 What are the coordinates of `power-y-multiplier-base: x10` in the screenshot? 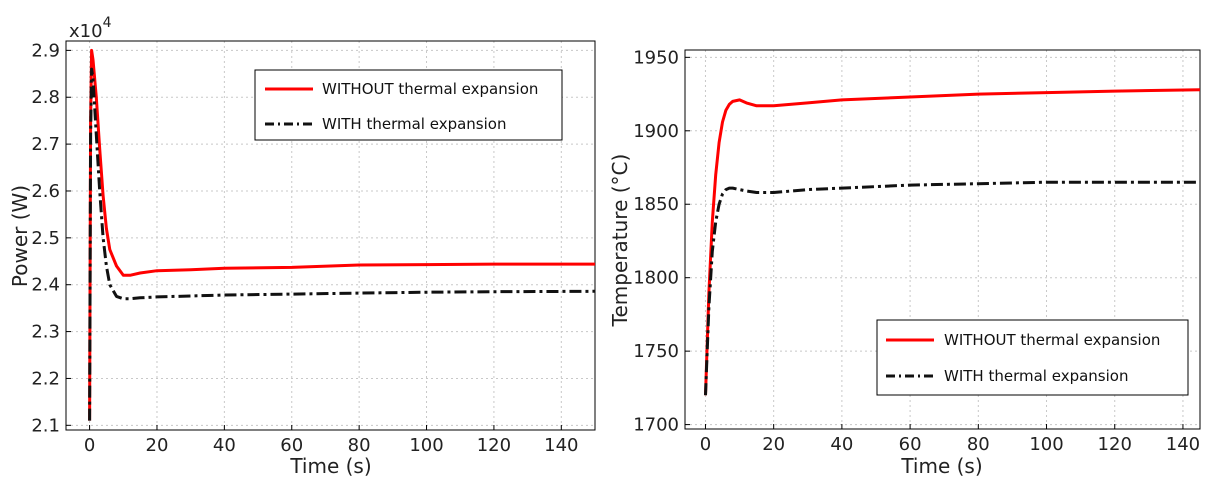 It's located at (86, 31).